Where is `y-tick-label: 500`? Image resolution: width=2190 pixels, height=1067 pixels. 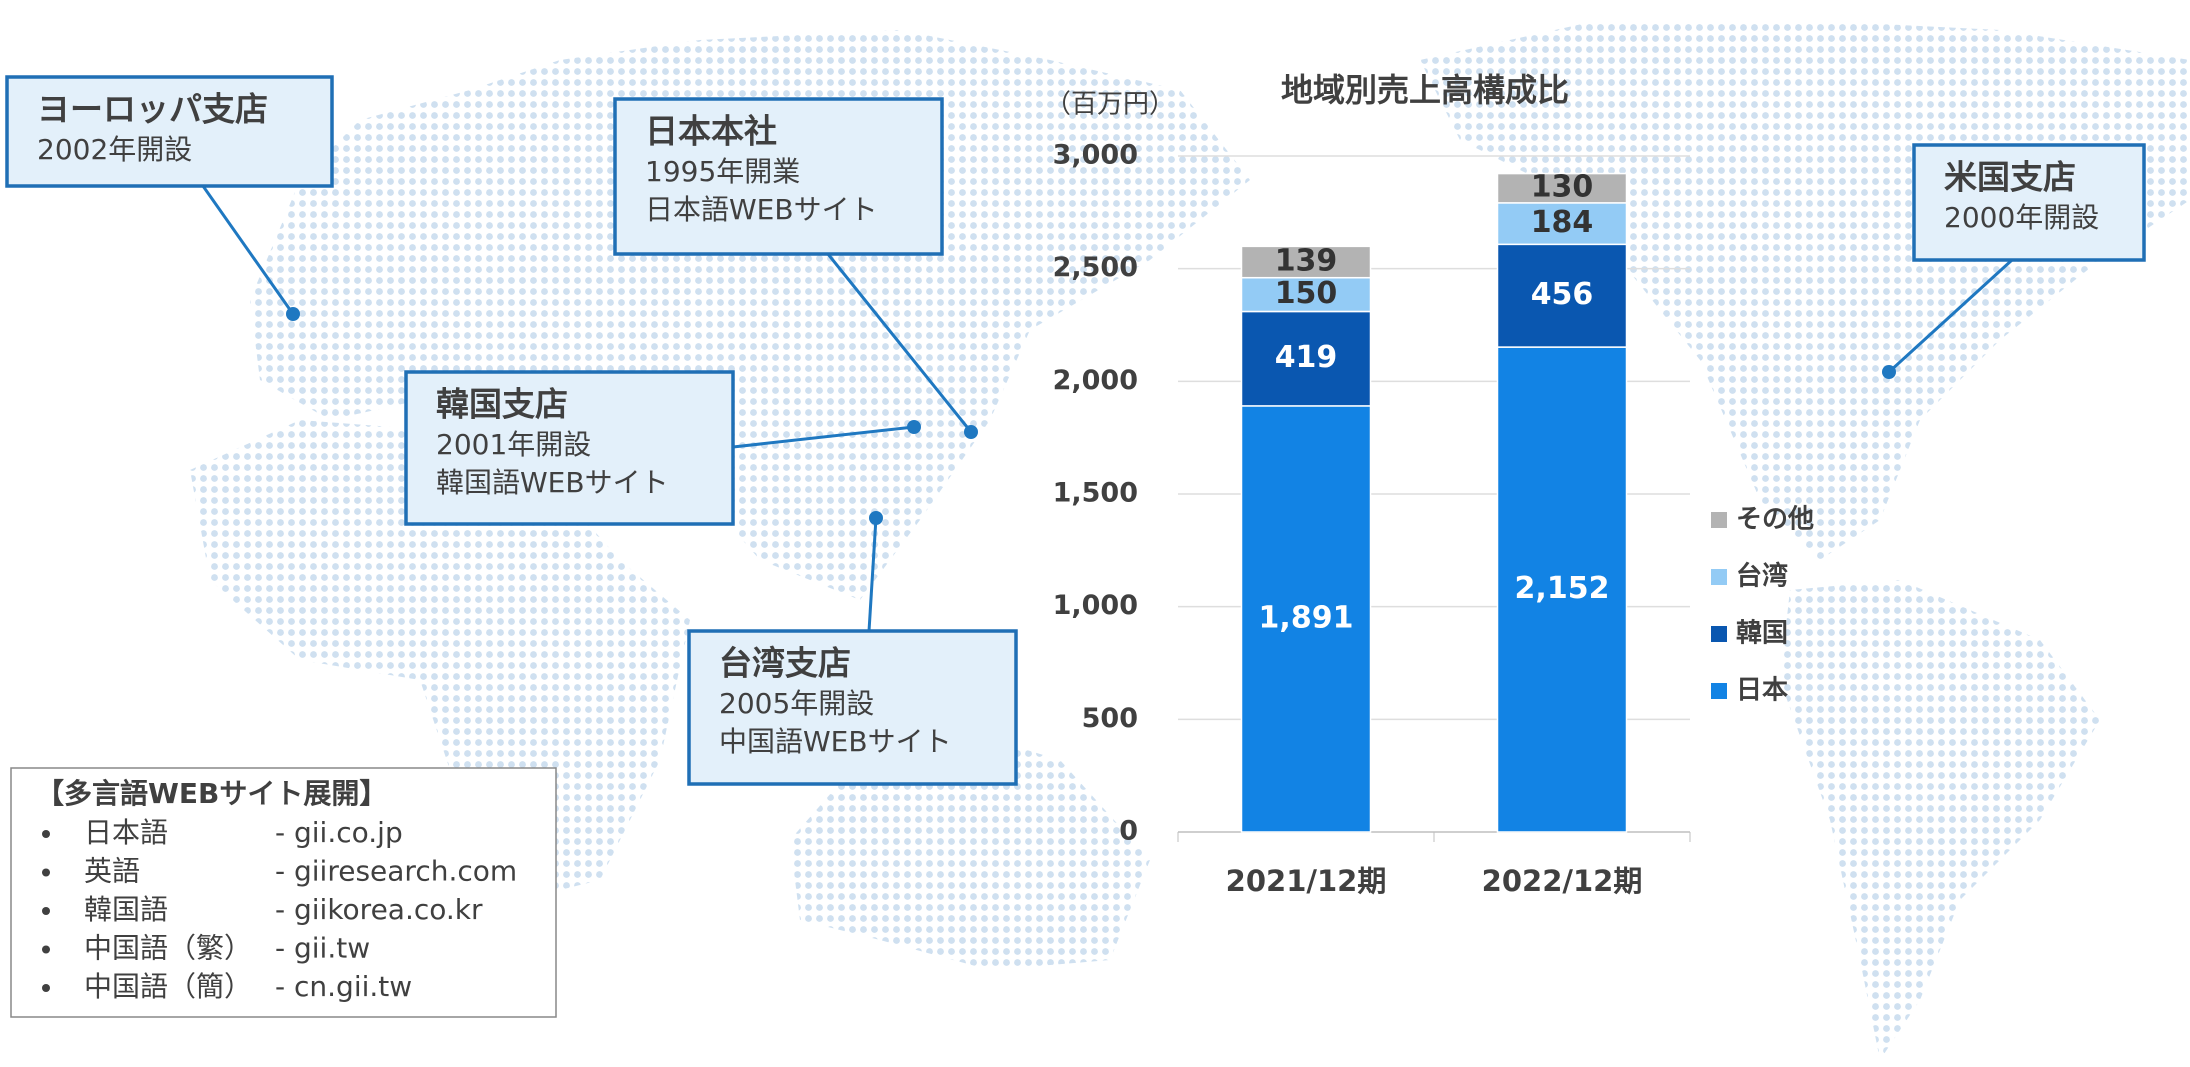
y-tick-label: 500 is located at coordinates (1110, 718).